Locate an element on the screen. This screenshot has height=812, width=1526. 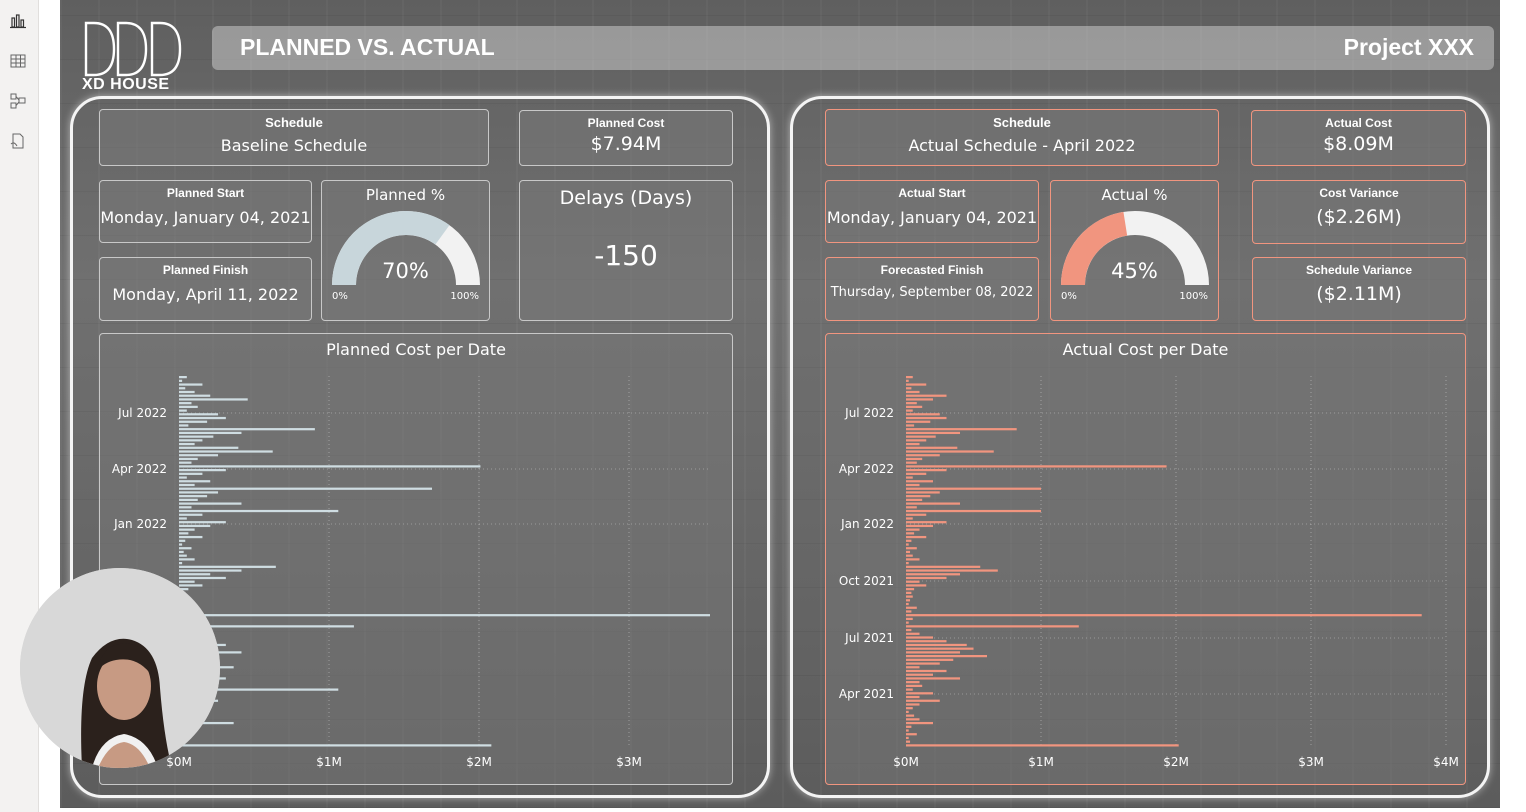
presenter-avatar is located at coordinates (120, 668).